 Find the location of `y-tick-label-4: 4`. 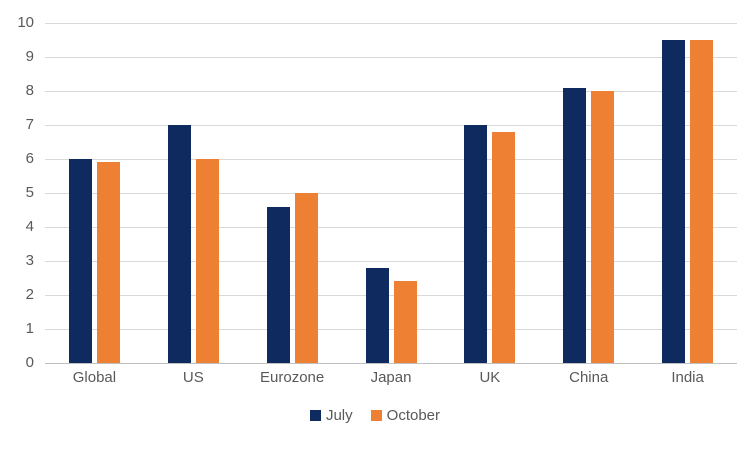

y-tick-label-4: 4 is located at coordinates (29, 226).